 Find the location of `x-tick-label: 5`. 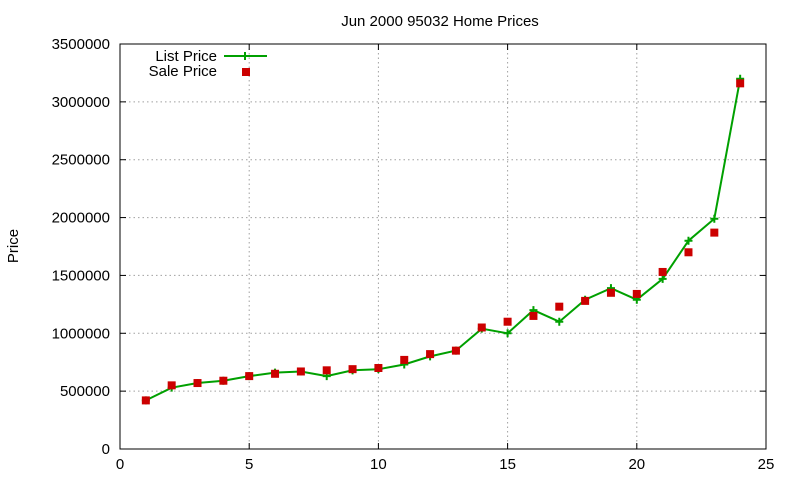

x-tick-label: 5 is located at coordinates (249, 464).